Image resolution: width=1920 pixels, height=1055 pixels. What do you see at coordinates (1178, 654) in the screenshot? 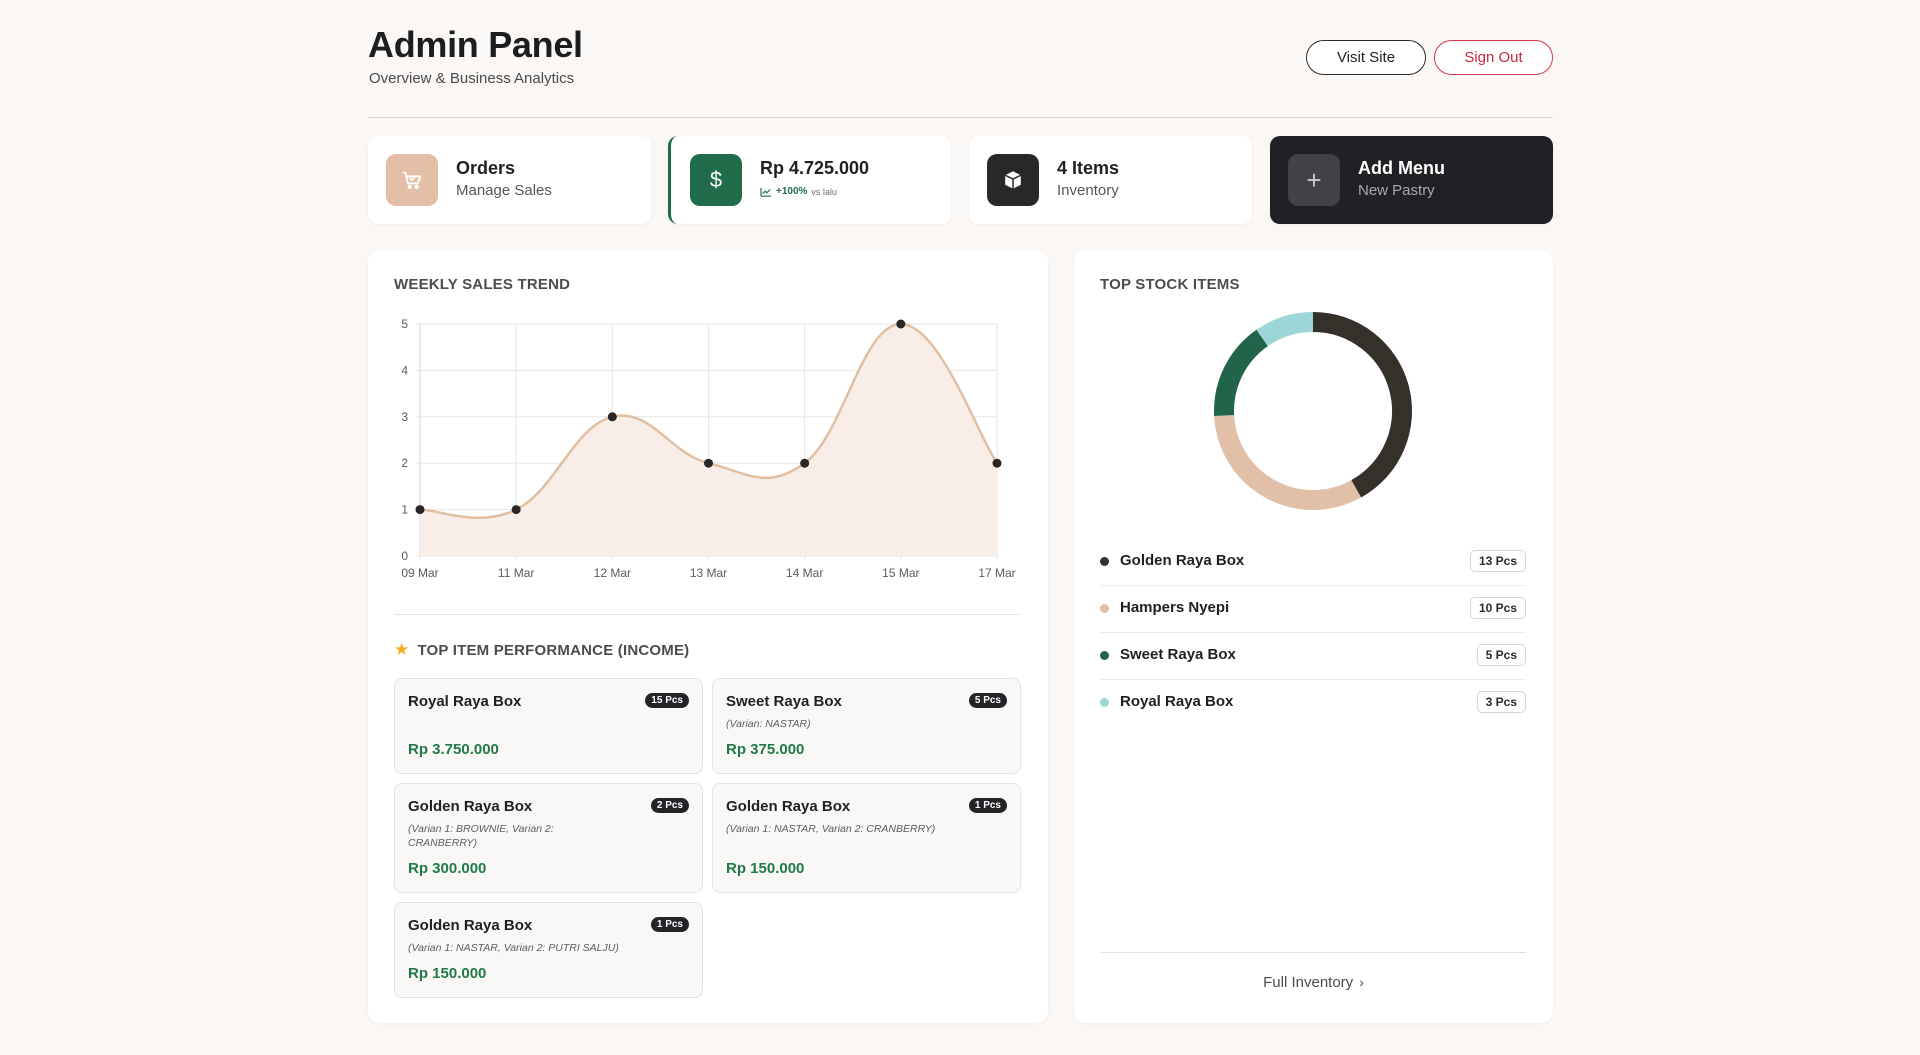
I see `stock-item-name: Sweet Raya Box` at bounding box center [1178, 654].